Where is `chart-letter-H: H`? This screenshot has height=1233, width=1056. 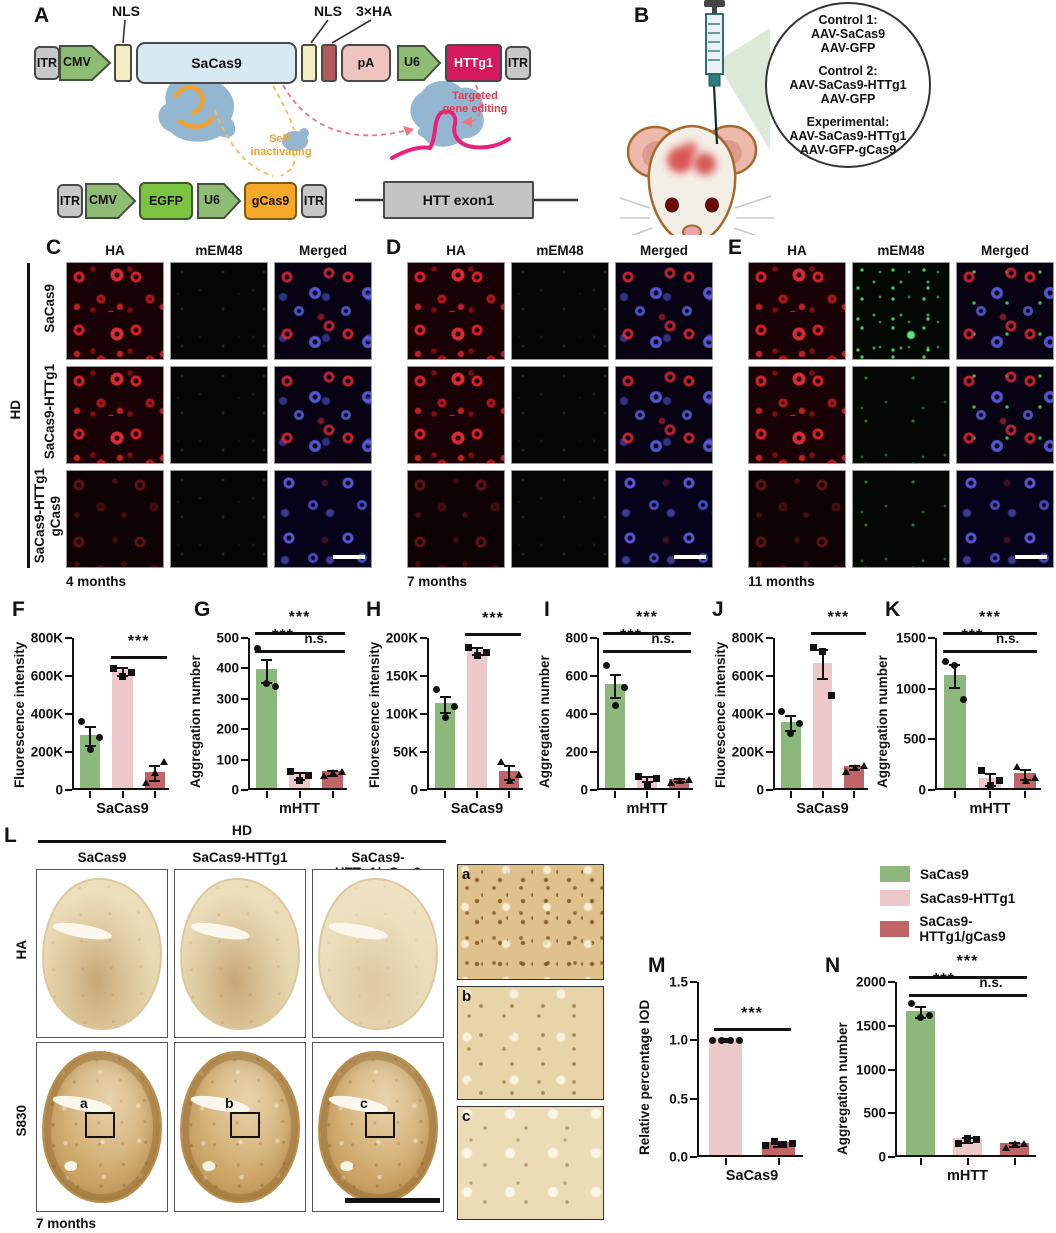
chart-letter-H: H is located at coordinates (374, 609).